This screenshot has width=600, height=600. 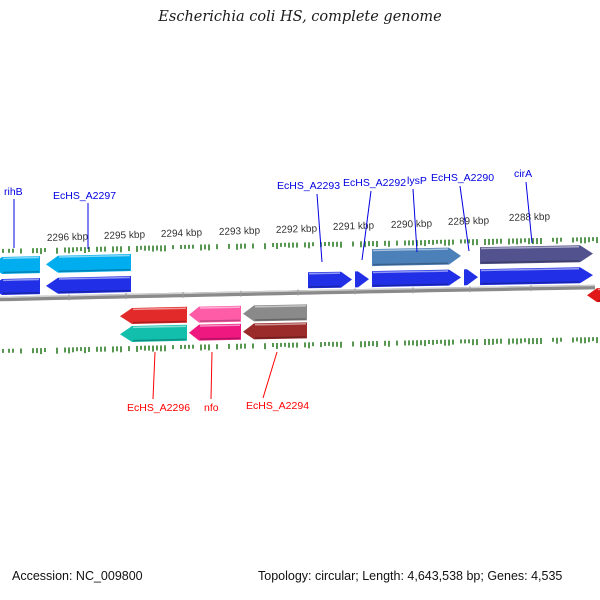 What do you see at coordinates (154, 375) in the screenshot?
I see `leader-line-echs-a2296` at bounding box center [154, 375].